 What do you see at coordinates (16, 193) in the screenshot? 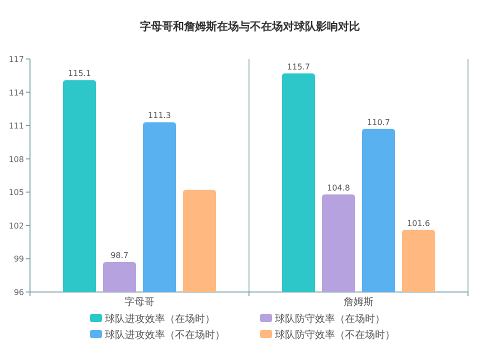
I see `y-tick-label: 105` at bounding box center [16, 193].